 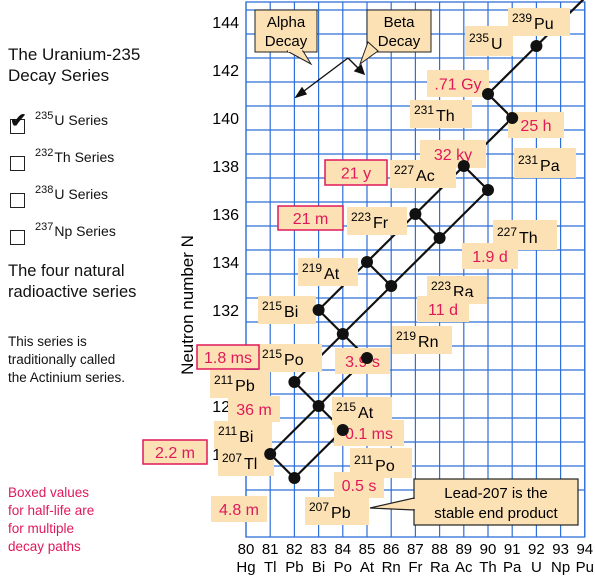 I want to click on half-life-value: 1.8 ms, so click(x=228, y=358).